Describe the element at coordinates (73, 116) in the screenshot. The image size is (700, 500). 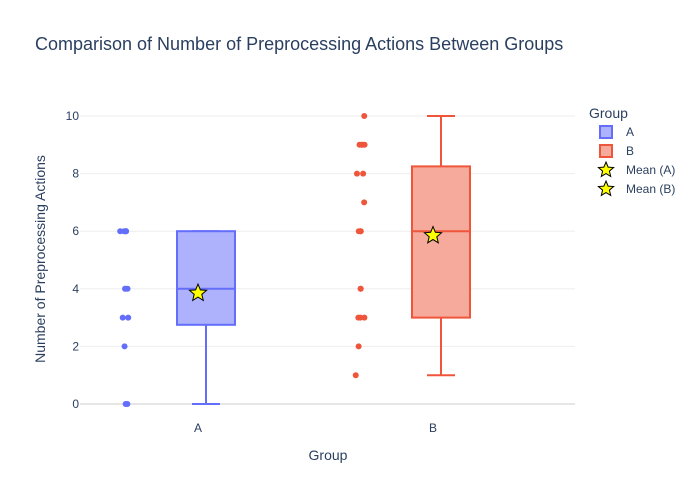
I see `y-tick-label: 10` at that location.